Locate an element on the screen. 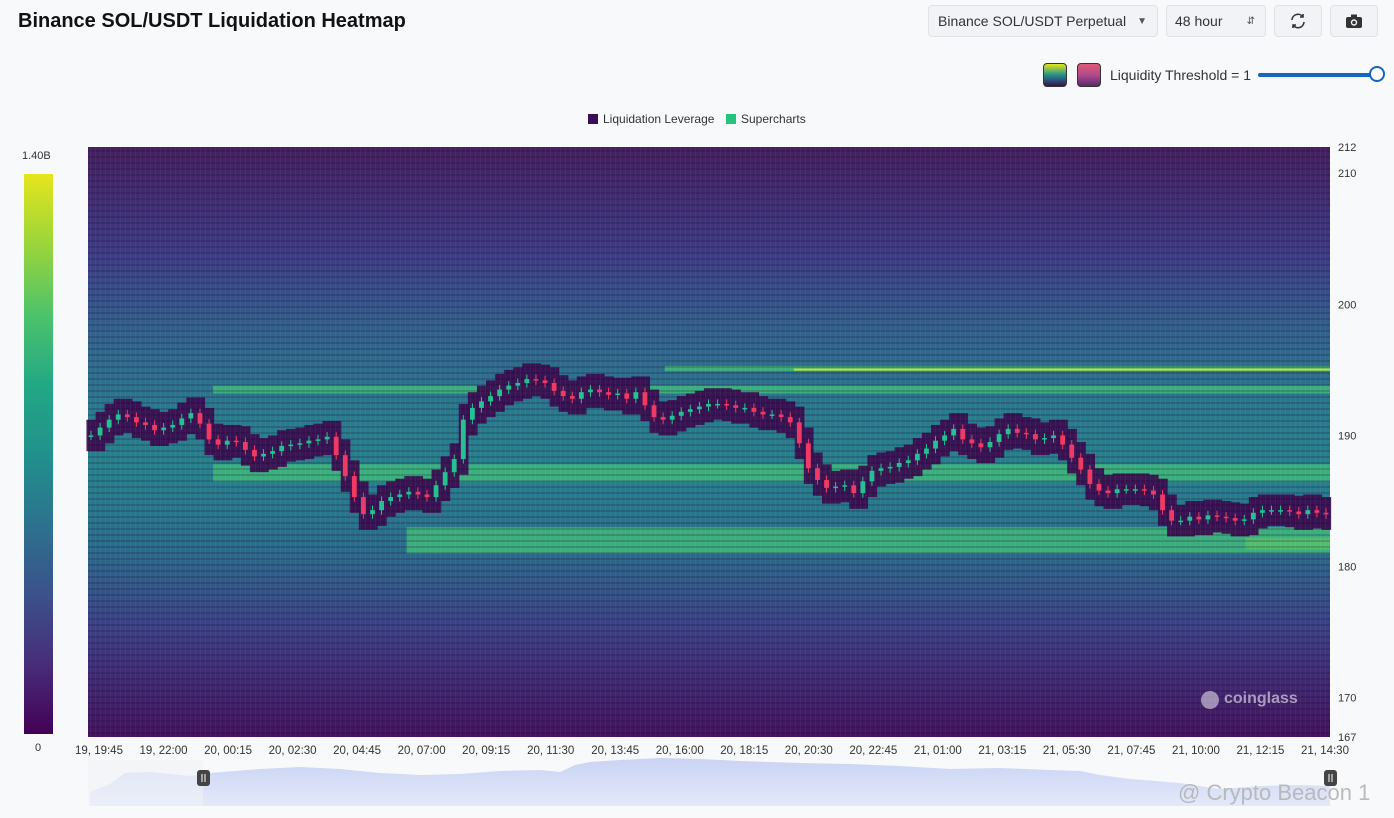  legend-item-supercharts: Supercharts is located at coordinates (766, 119).